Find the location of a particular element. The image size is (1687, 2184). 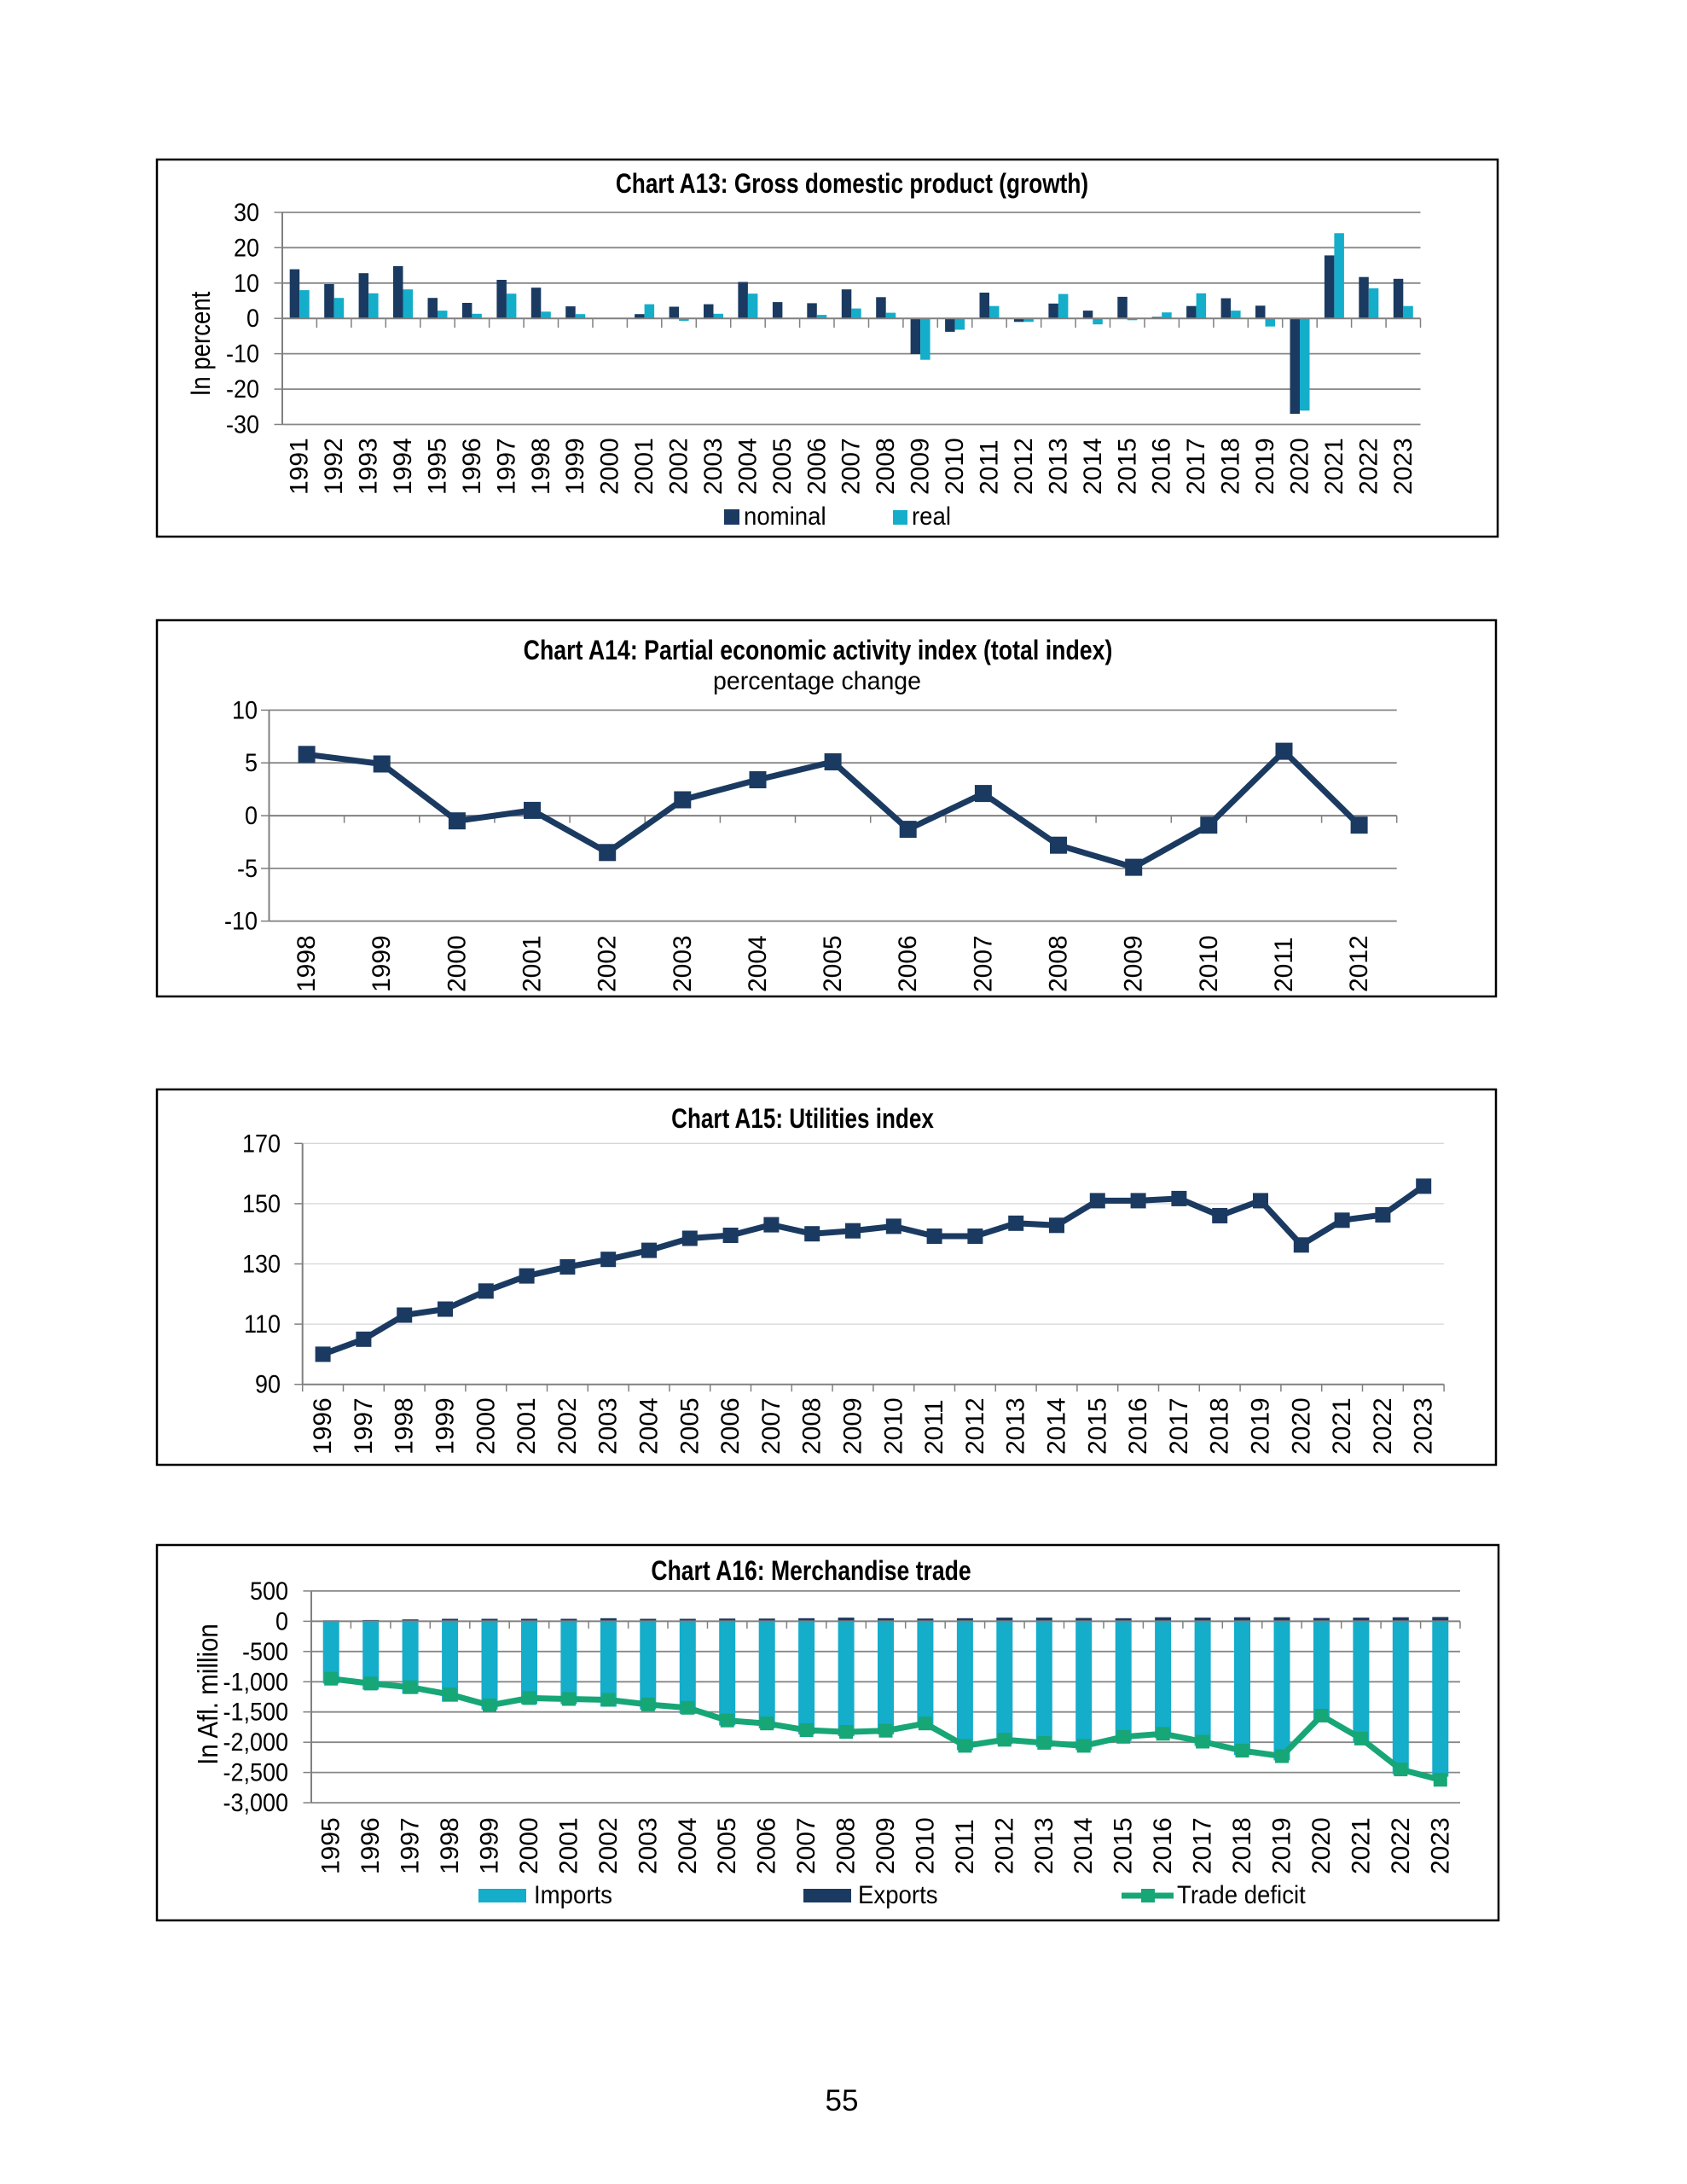

svg-text: 150 is located at coordinates (261, 1205).